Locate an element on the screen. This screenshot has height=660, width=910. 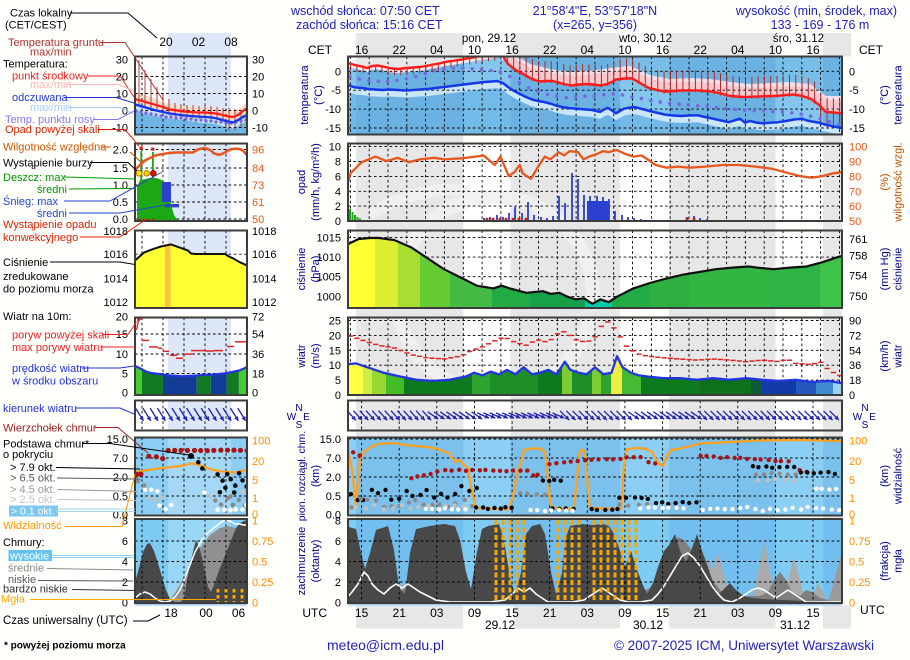
svg-text: -5 is located at coordinates (336, 91).